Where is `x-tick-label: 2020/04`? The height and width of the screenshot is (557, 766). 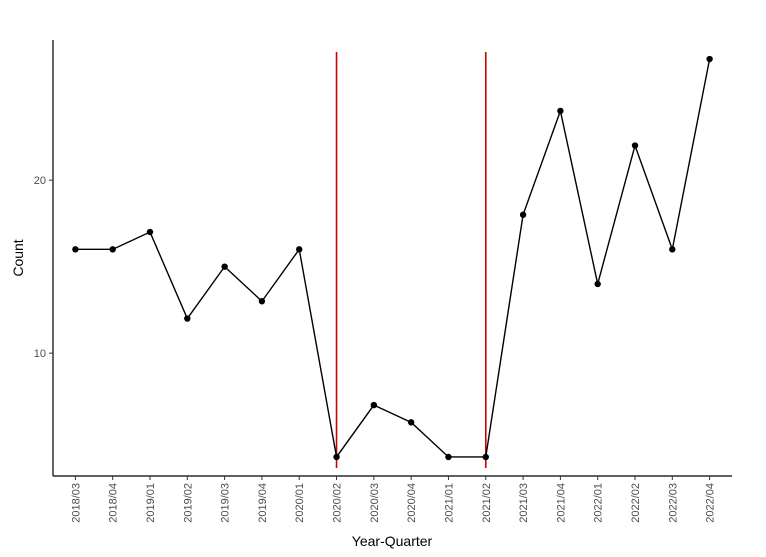 x-tick-label: 2020/04 is located at coordinates (412, 503).